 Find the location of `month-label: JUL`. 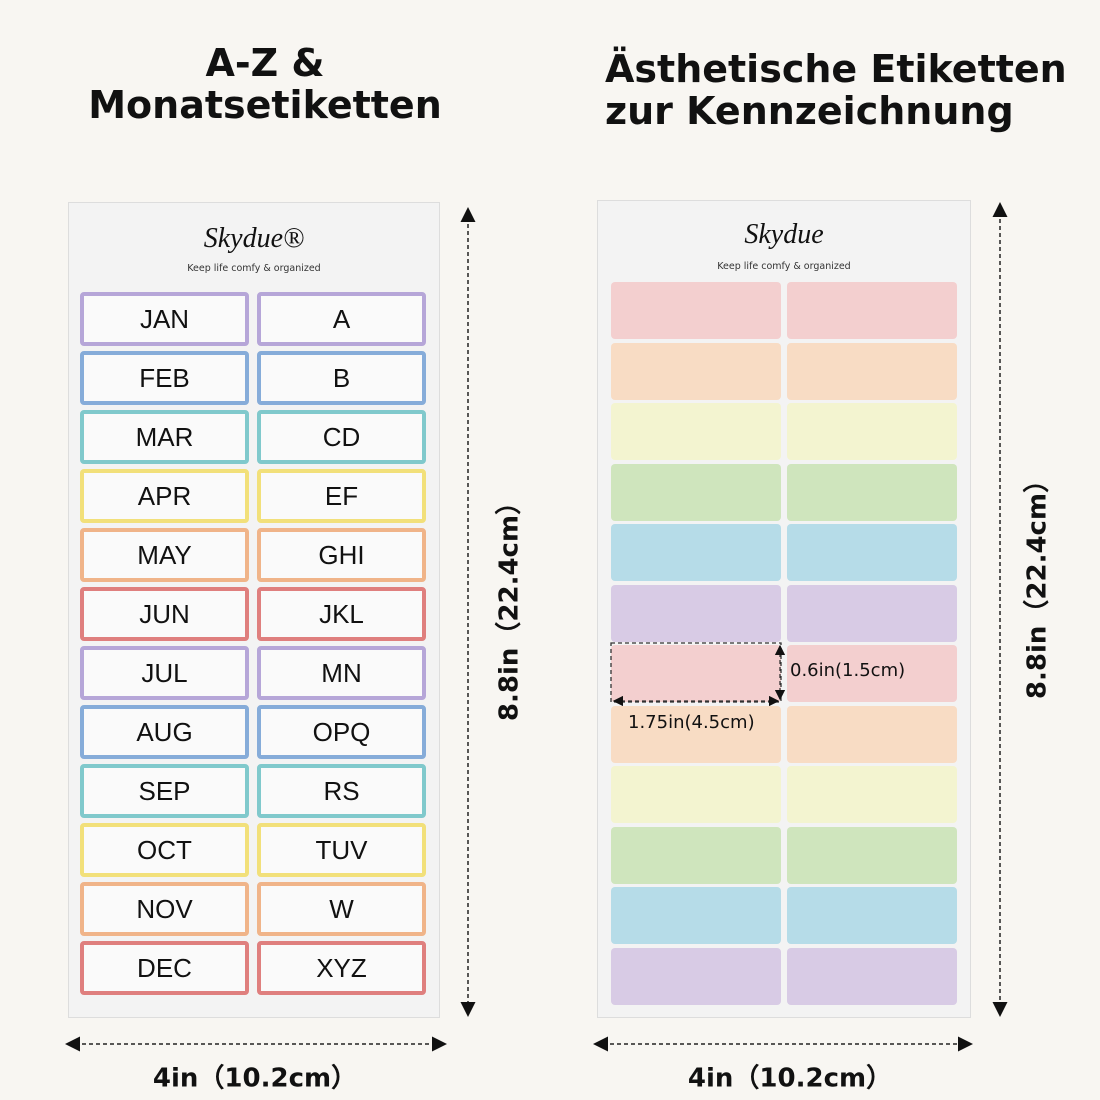

month-label: JUL is located at coordinates (164, 673).